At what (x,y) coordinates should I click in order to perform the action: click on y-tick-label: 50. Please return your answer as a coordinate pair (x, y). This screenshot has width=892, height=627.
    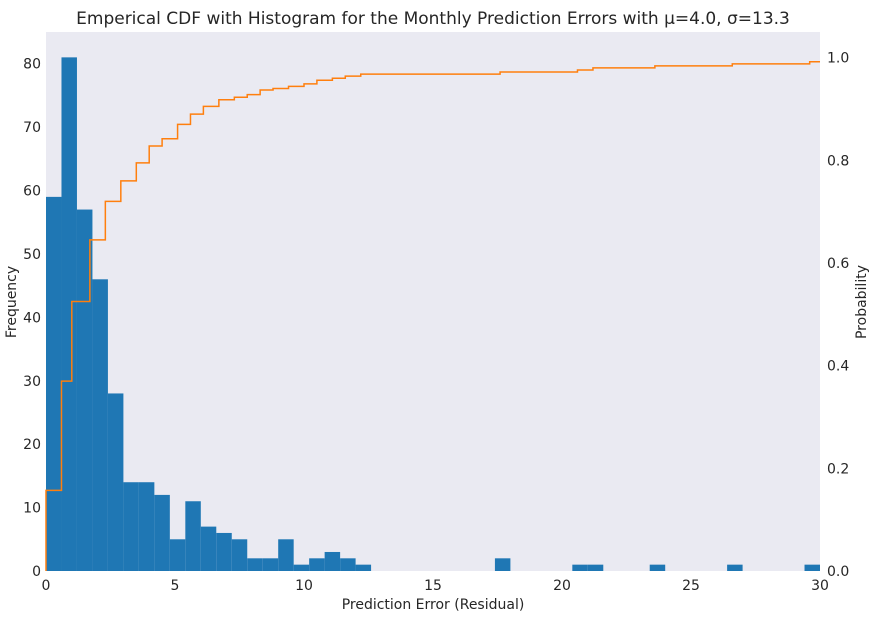
    Looking at the image, I should click on (32, 255).